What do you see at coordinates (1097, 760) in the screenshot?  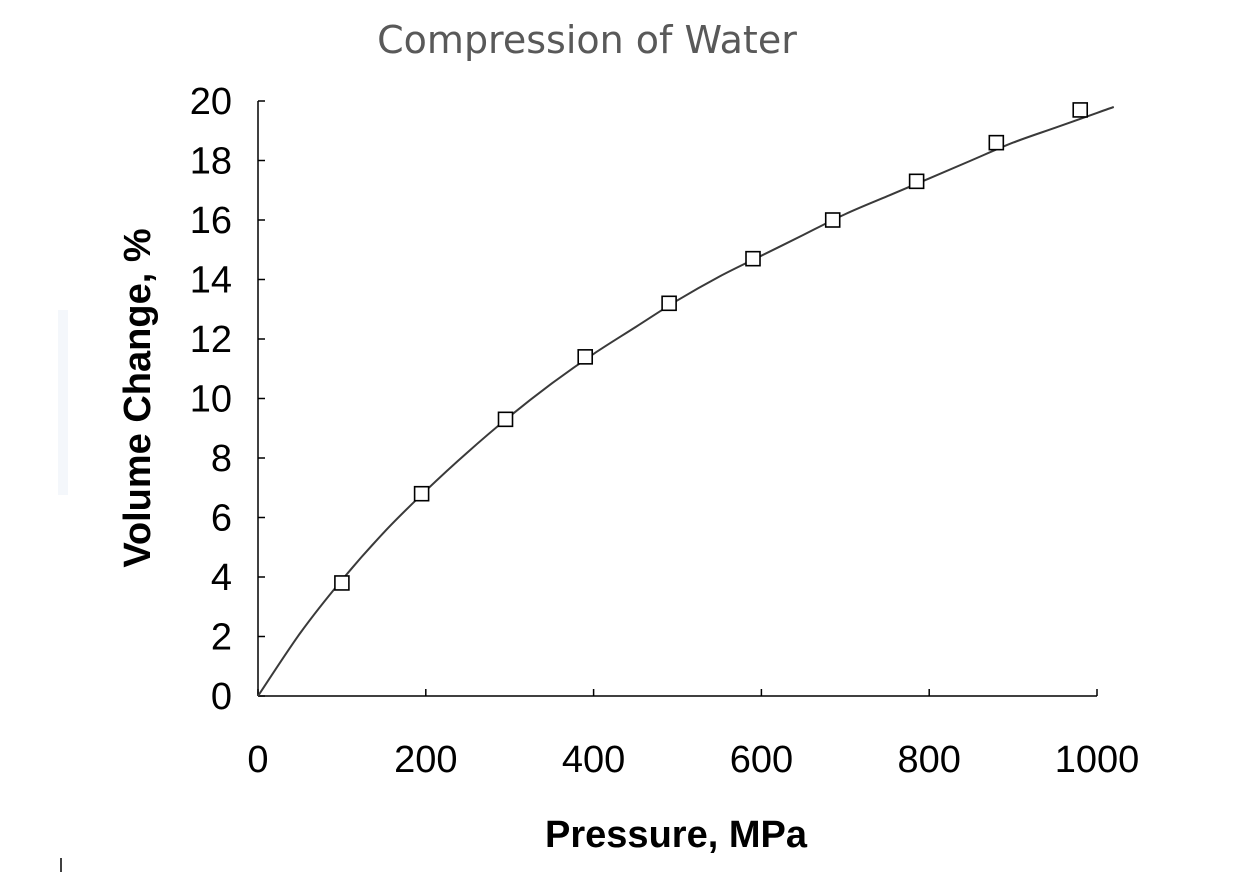 I see `x-tick-label: 1000` at bounding box center [1097, 760].